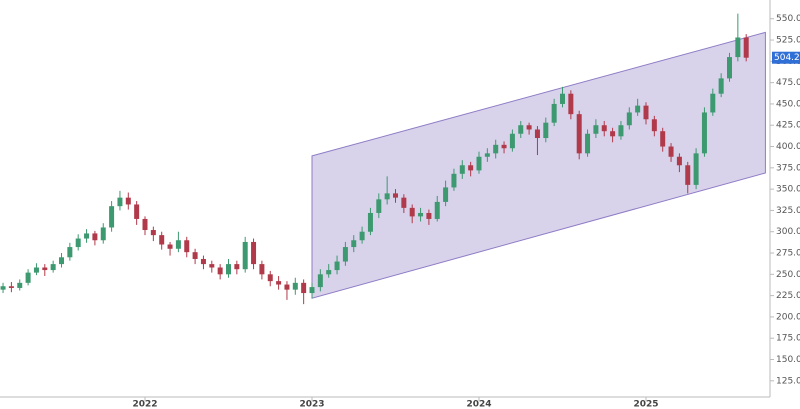 The height and width of the screenshot is (409, 800). Describe the element at coordinates (788, 254) in the screenshot. I see `y-tick-label: 275.00` at that location.